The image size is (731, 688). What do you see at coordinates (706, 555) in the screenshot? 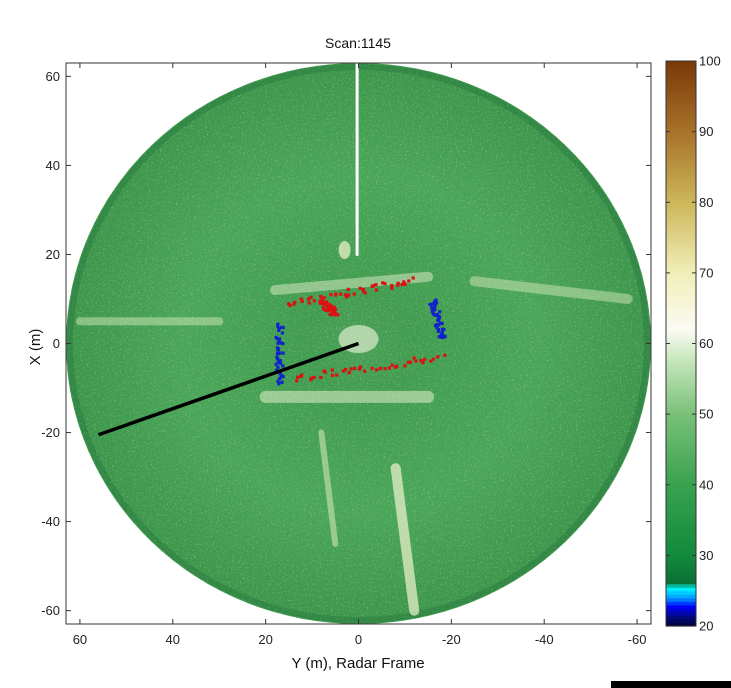
I see `colorbar-tick-label: 30` at bounding box center [706, 555].